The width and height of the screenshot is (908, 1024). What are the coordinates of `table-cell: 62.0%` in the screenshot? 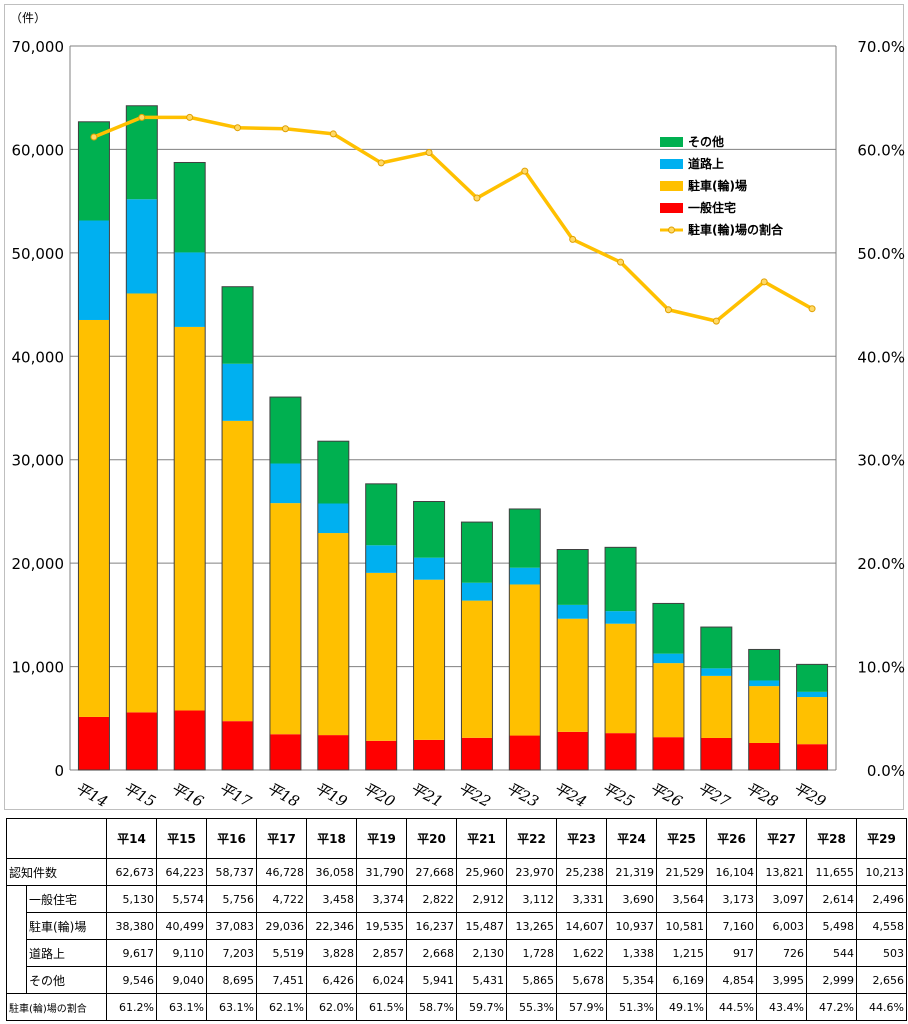 It's located at (331, 1007).